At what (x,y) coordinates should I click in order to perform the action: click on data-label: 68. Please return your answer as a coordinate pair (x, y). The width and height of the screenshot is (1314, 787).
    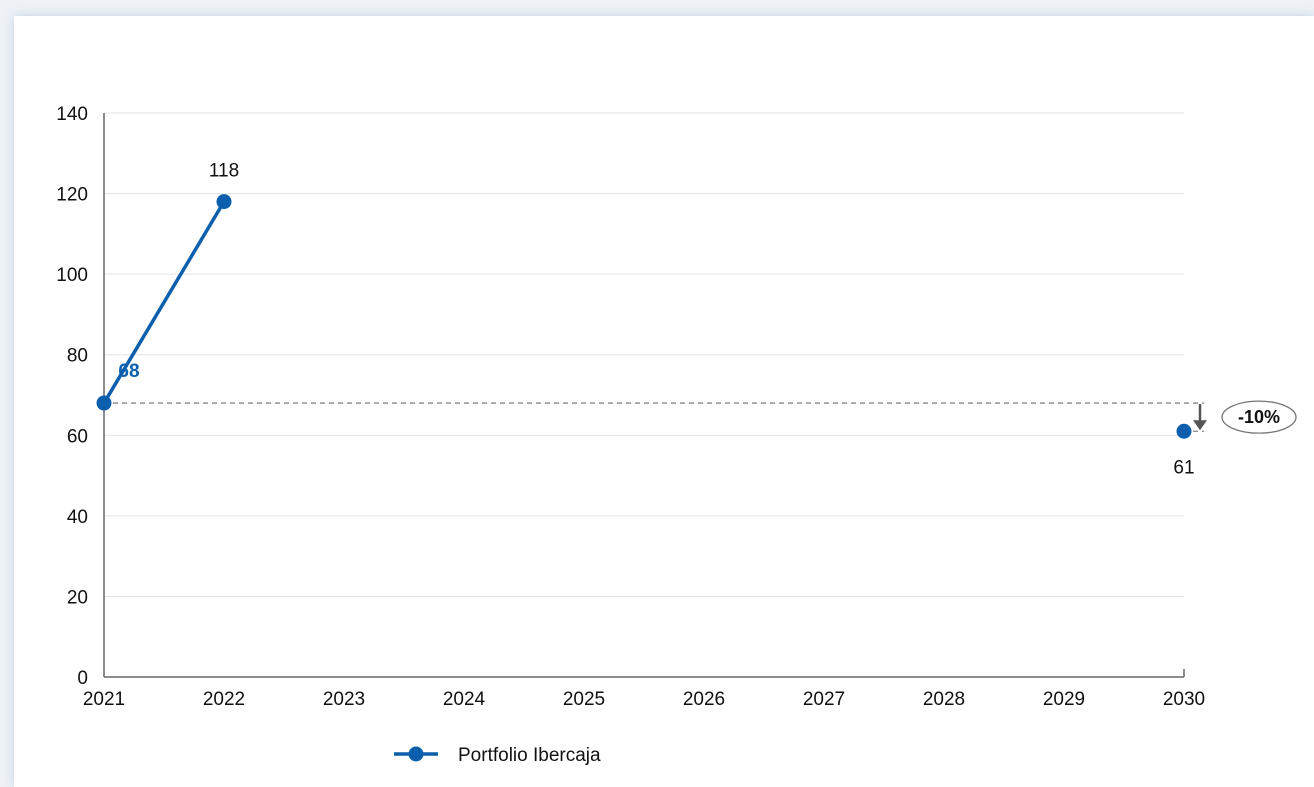
    Looking at the image, I should click on (128, 371).